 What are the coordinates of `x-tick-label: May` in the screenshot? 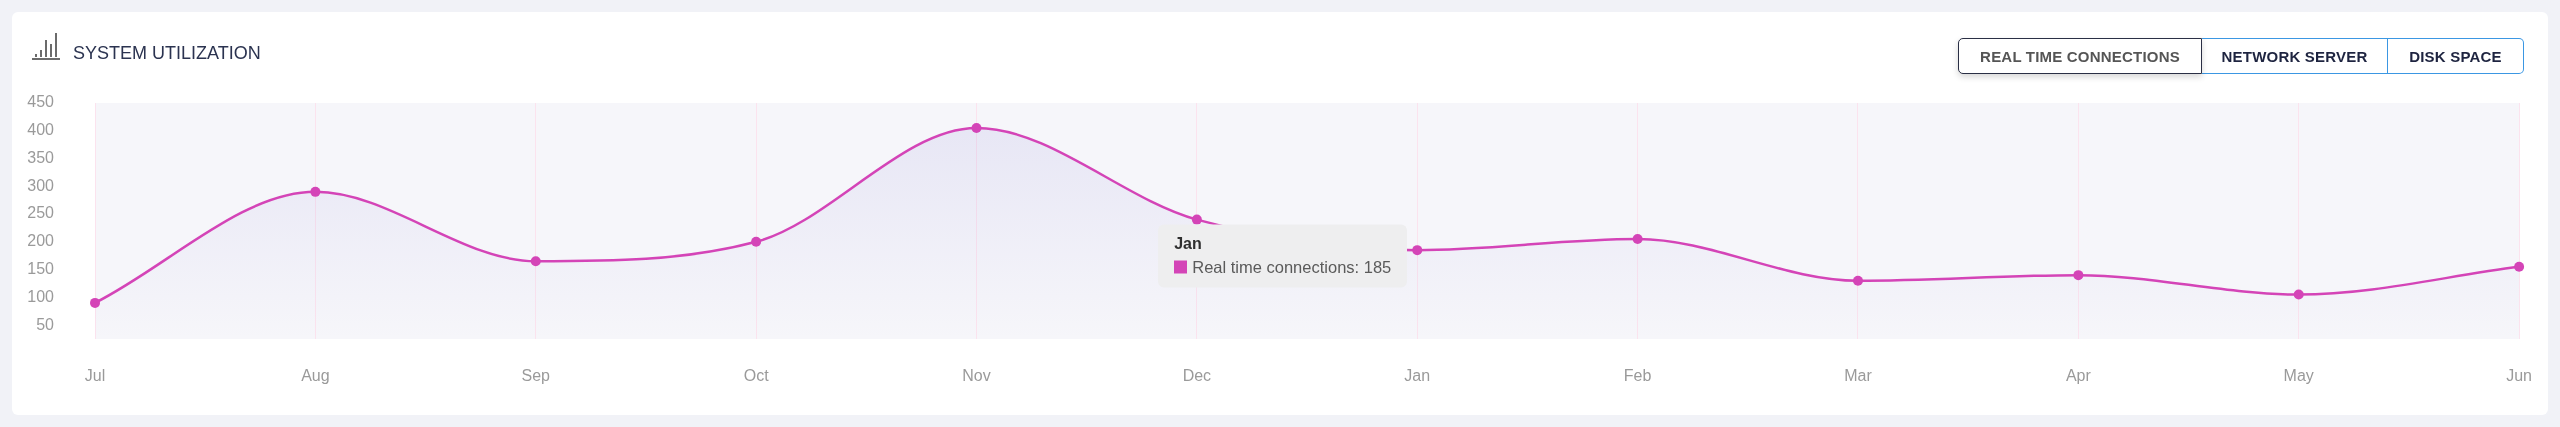 It's located at (2298, 376).